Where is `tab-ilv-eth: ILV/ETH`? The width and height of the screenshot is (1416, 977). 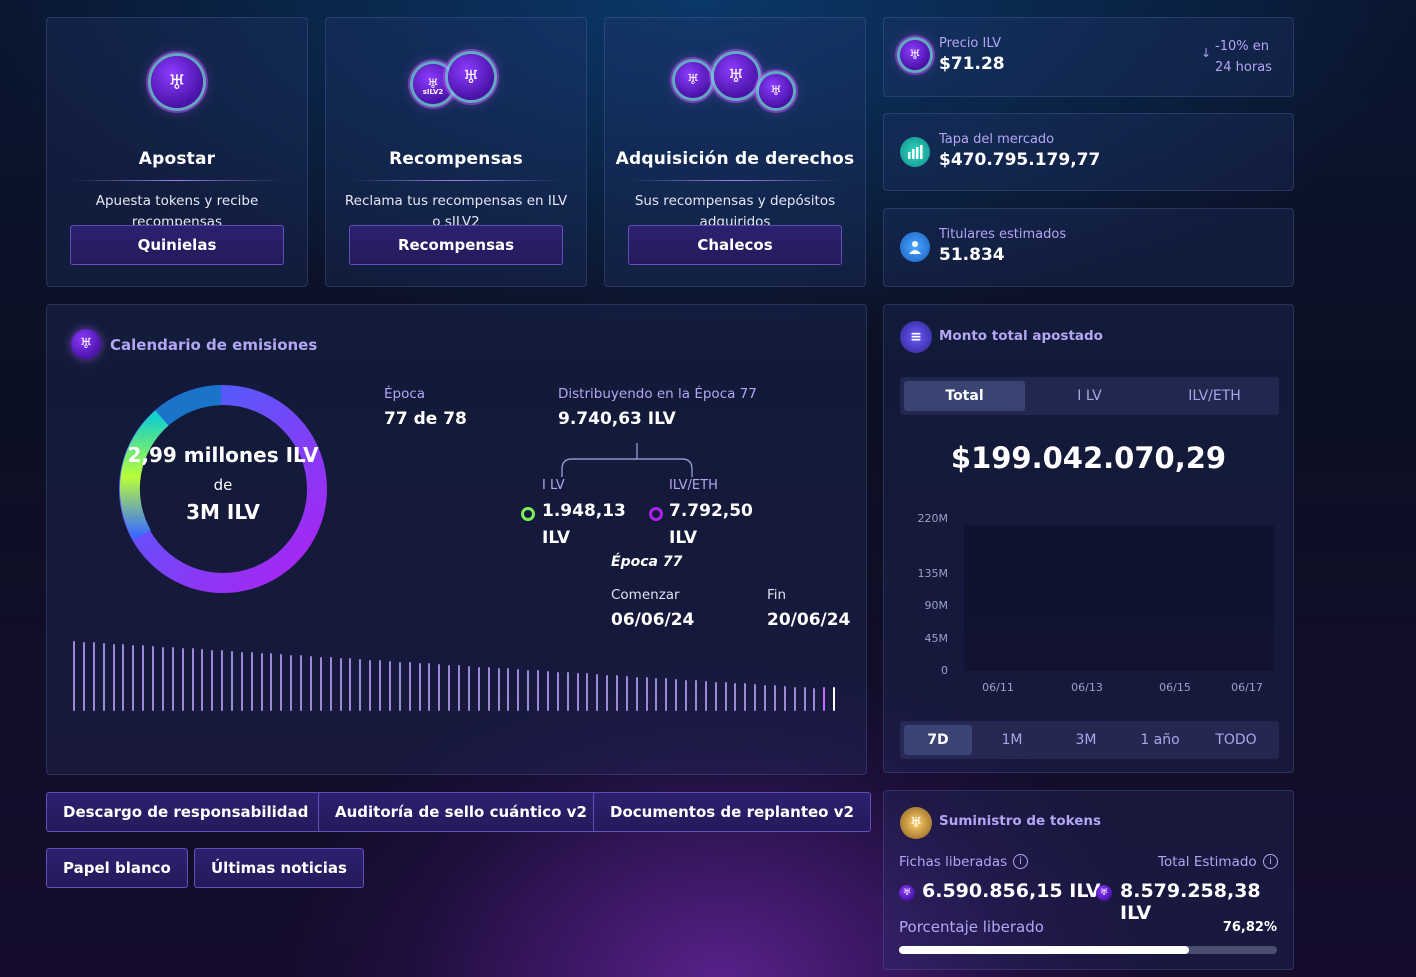 tab-ilv-eth: ILV/ETH is located at coordinates (1214, 396).